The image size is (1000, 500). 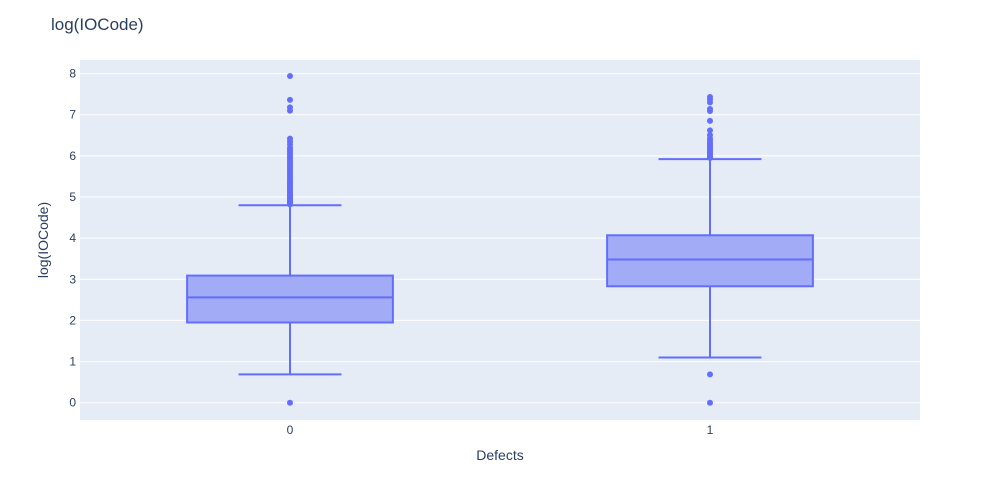 I want to click on x-tick-label: 0, so click(x=290, y=430).